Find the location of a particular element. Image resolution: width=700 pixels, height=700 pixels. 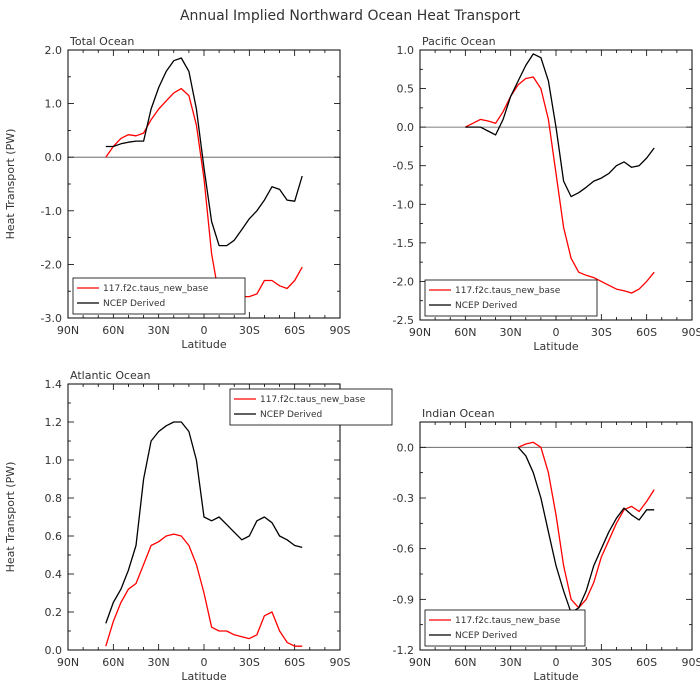

y-tick-label: -2.5 is located at coordinates (403, 320).